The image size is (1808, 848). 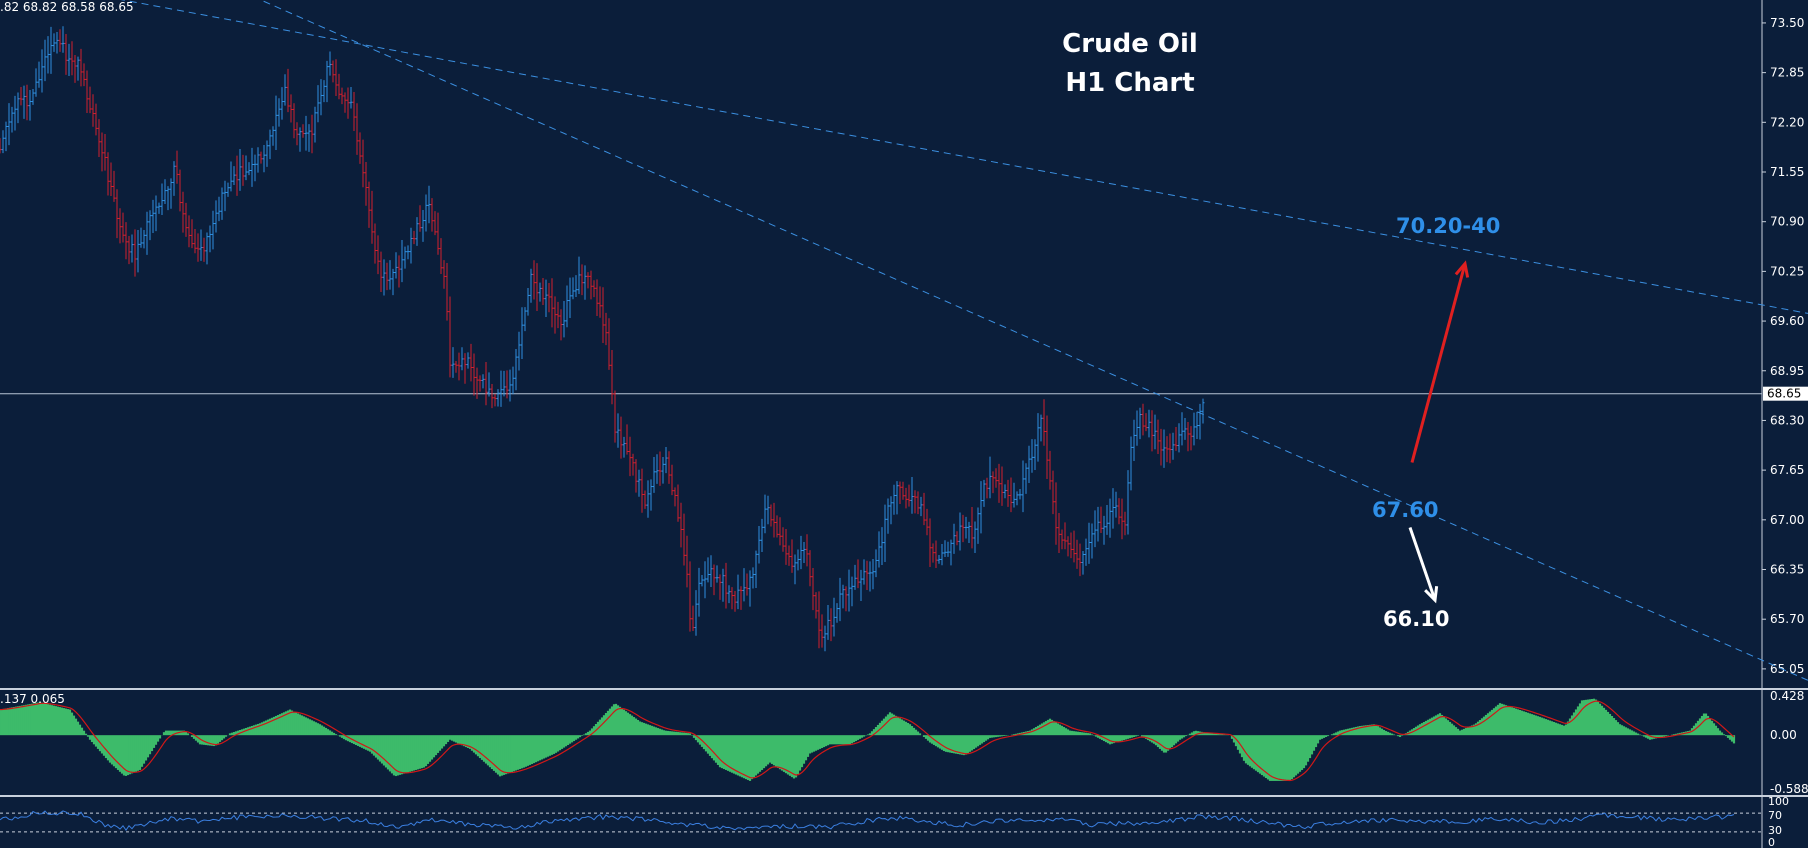 What do you see at coordinates (1130, 44) in the screenshot?
I see `chart-title-line1: Crude Oil` at bounding box center [1130, 44].